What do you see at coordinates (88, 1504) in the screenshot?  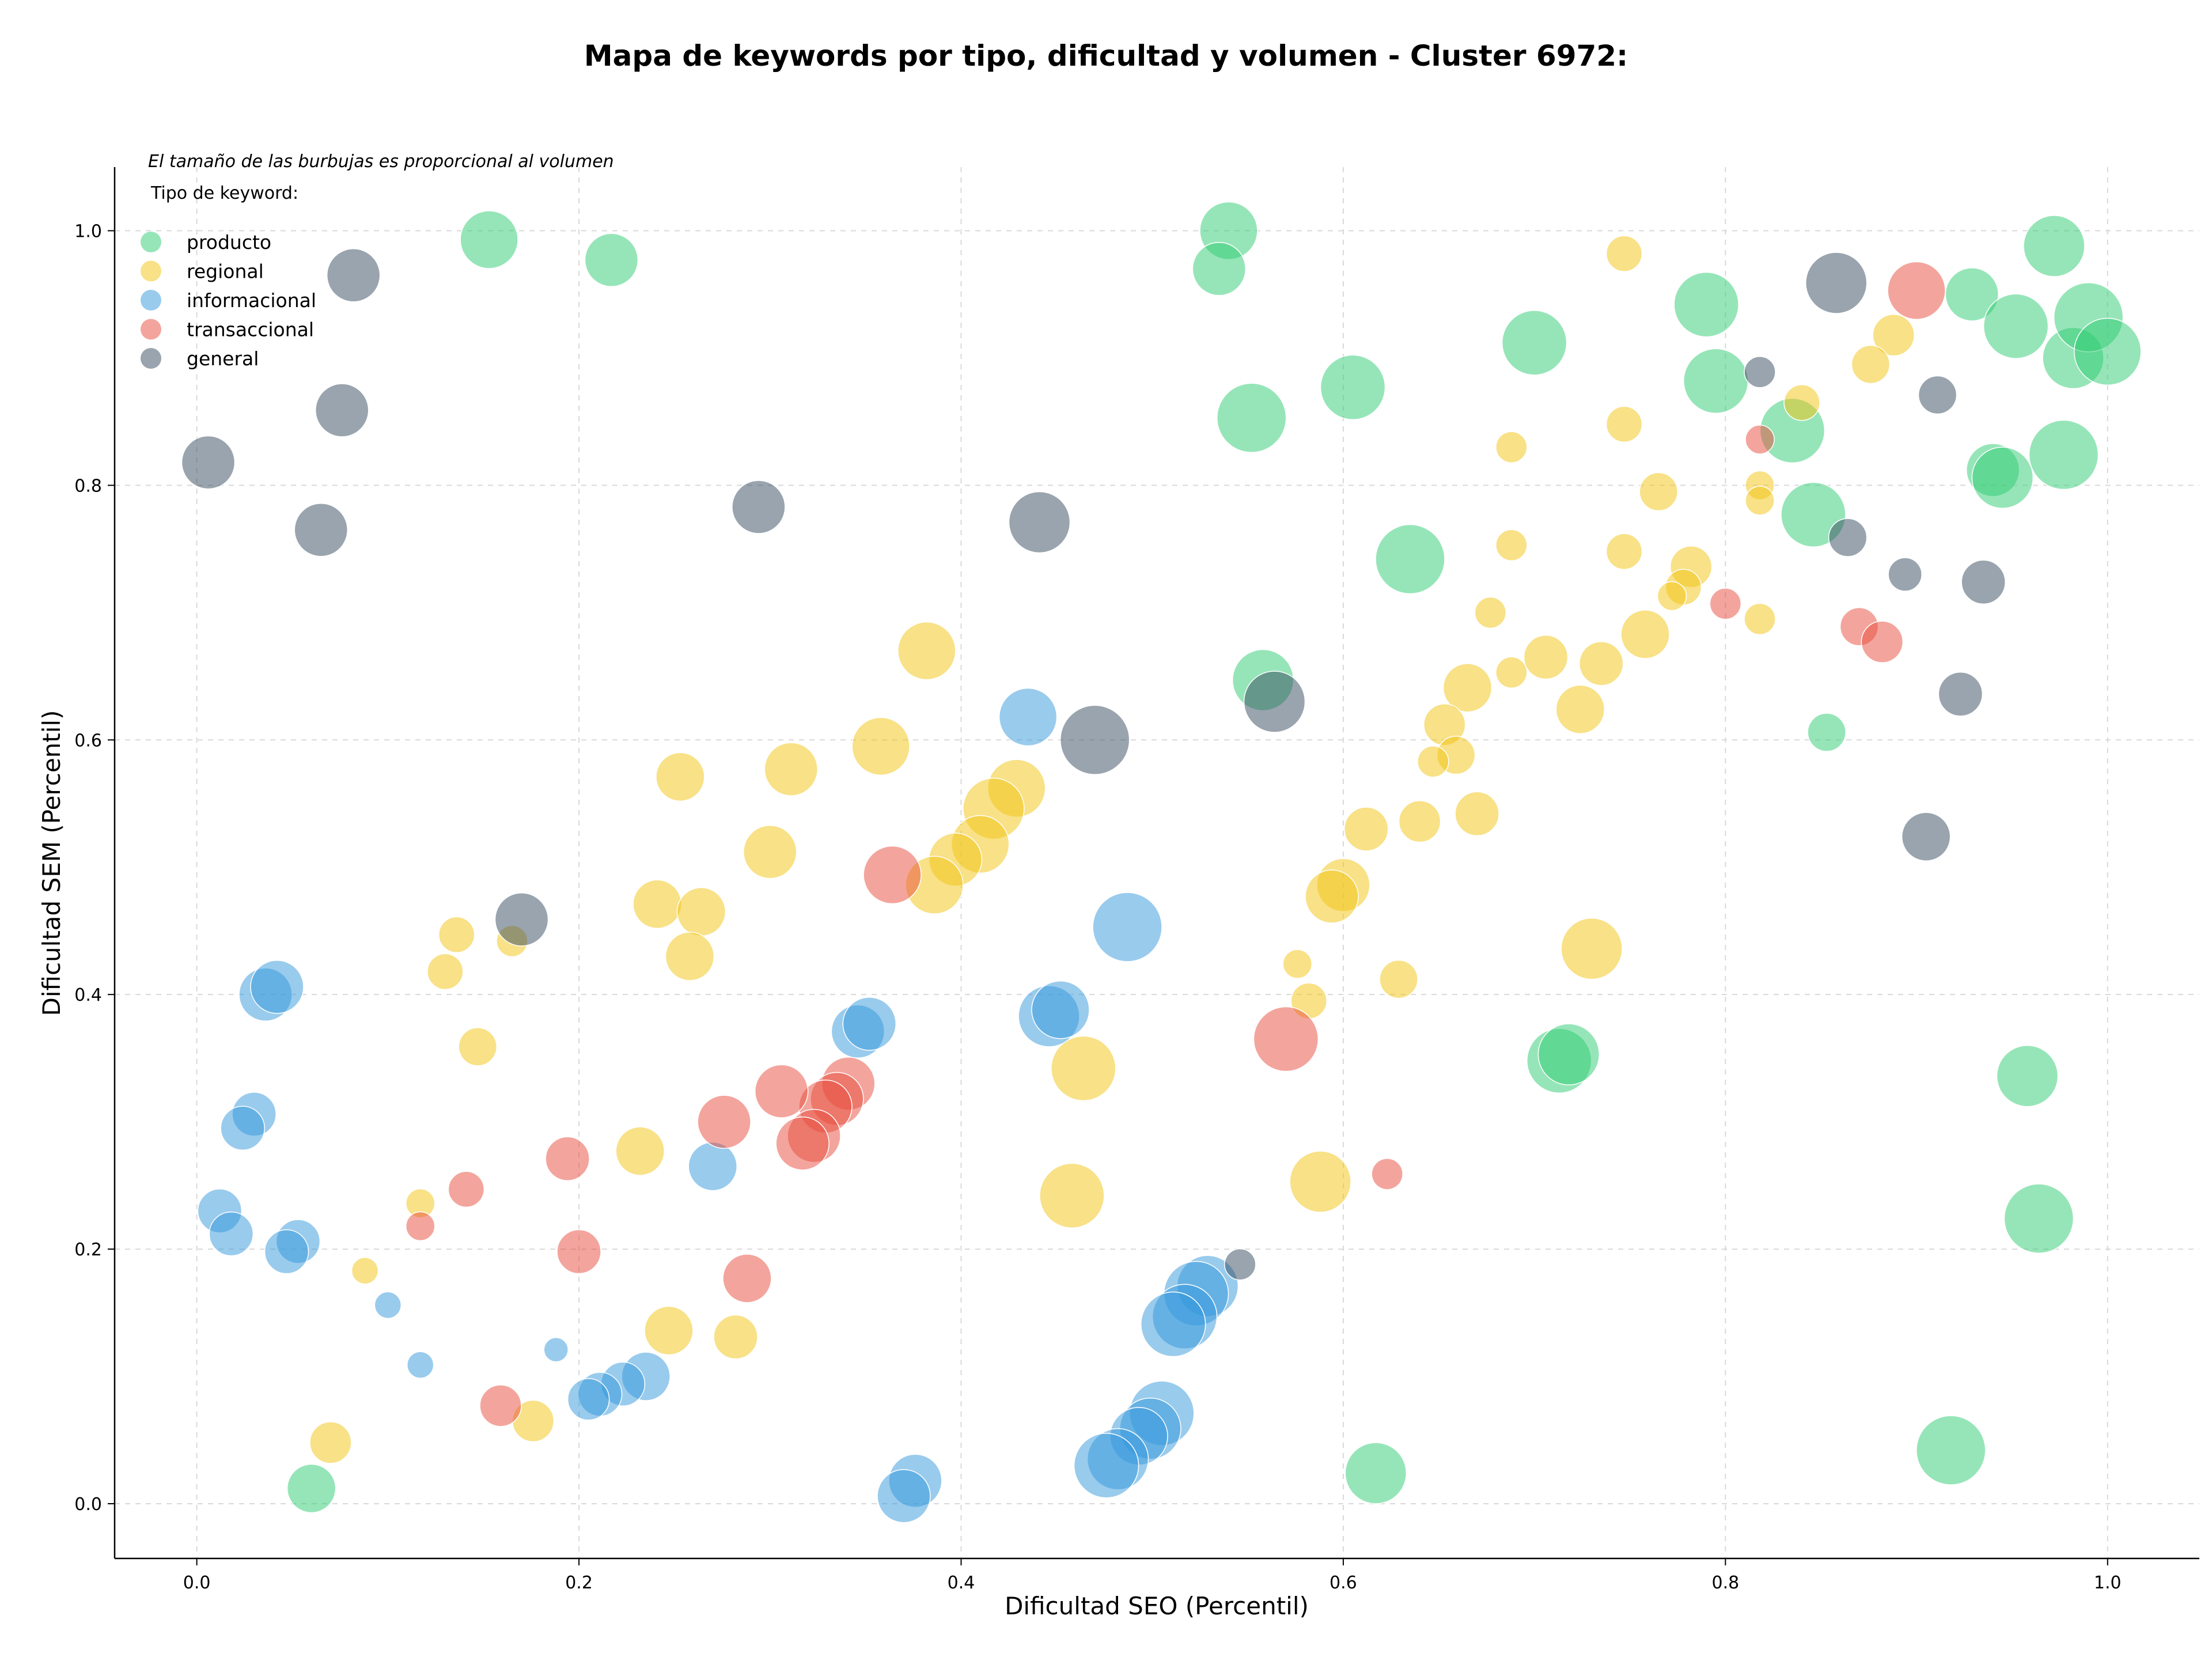 I see `y-tick-label: 0.0` at bounding box center [88, 1504].